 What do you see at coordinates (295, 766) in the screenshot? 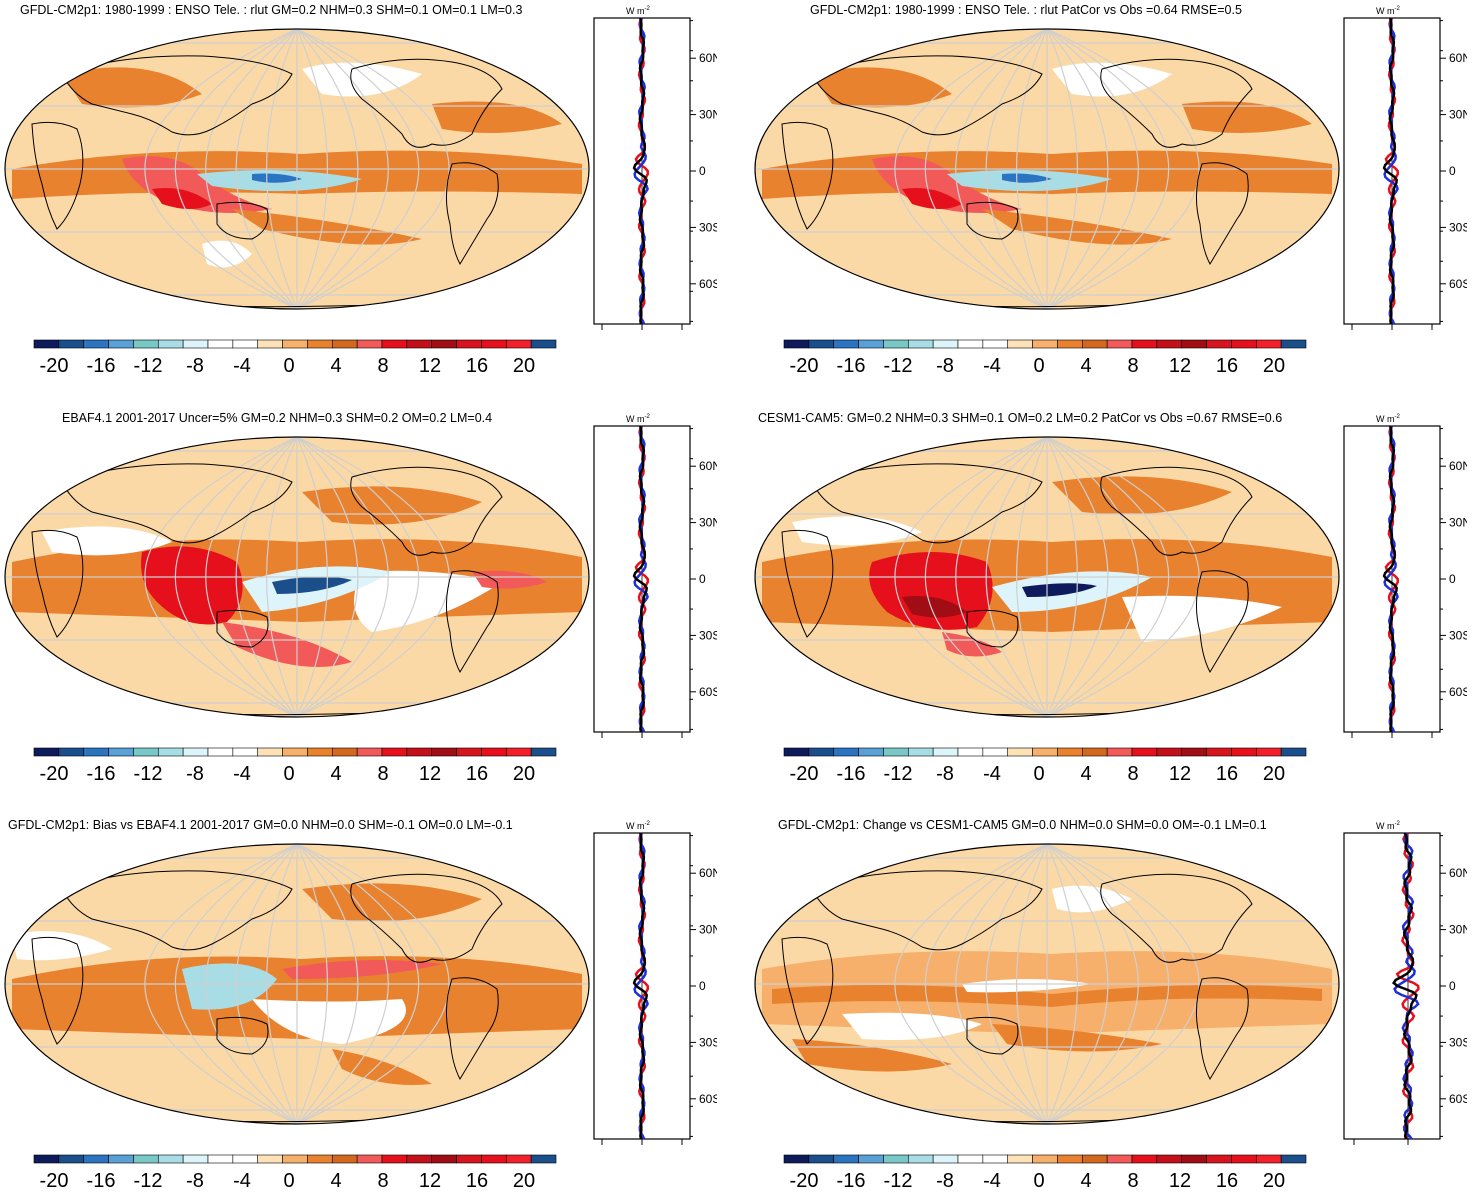
I see `colorbar: -20 -16 -12 -8 -4 0 4 8 12 16 20` at bounding box center [295, 766].